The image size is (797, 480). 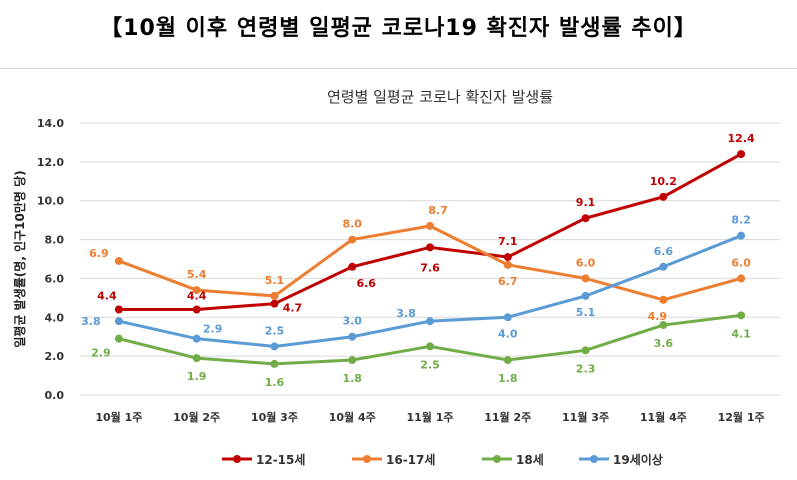 I want to click on y-tick-label: 6.0, so click(x=55, y=278).